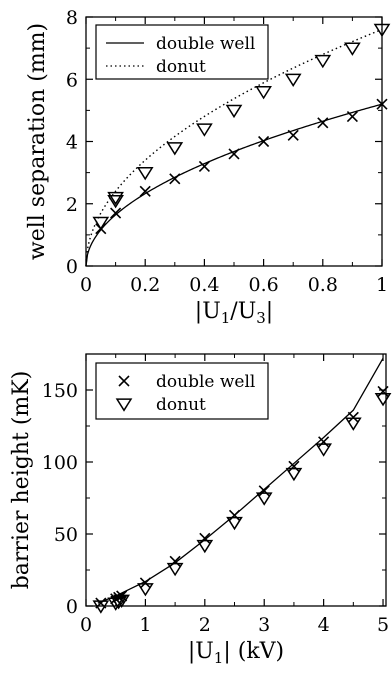 This screenshot has height=673, width=392. Describe the element at coordinates (234, 313) in the screenshot. I see `x-axis-title: |U1/U3|` at that location.